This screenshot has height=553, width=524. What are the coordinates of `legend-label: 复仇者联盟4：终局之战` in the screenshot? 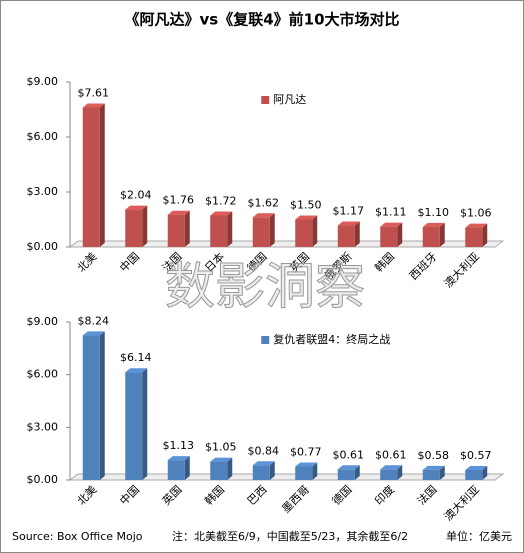 It's located at (331, 339).